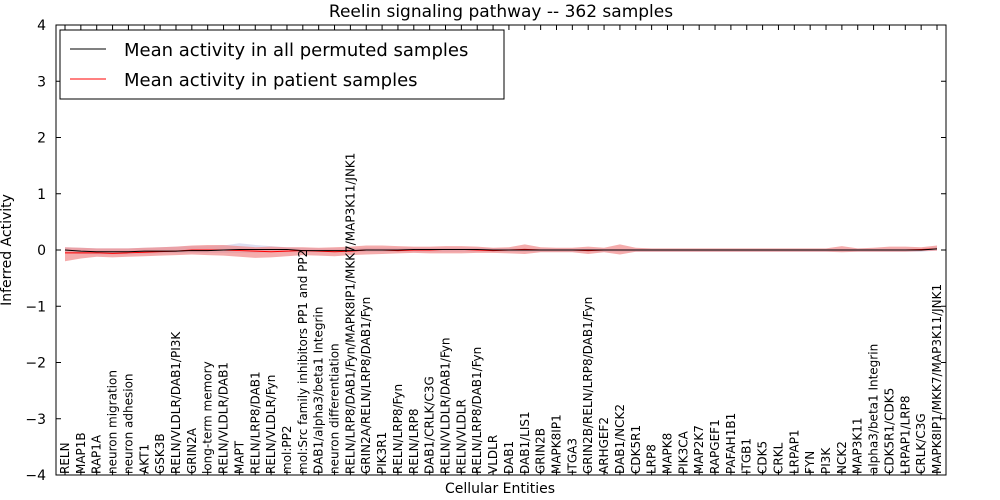  Describe the element at coordinates (500, 489) in the screenshot. I see `x-axis-label: Cellular Entities` at that location.